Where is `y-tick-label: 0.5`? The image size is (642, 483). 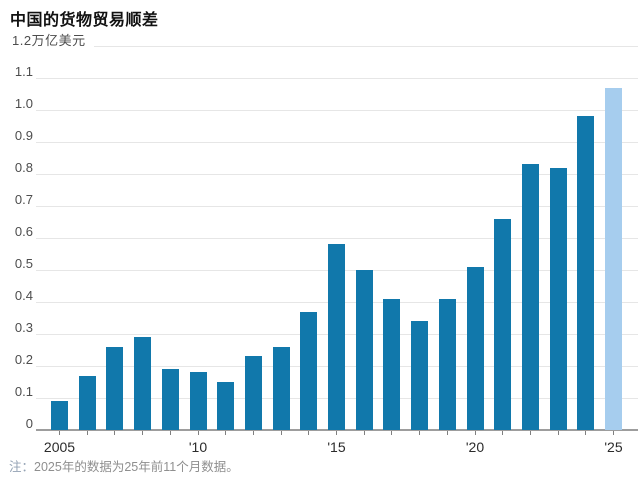
y-tick-label: 0.5 is located at coordinates (23, 263).